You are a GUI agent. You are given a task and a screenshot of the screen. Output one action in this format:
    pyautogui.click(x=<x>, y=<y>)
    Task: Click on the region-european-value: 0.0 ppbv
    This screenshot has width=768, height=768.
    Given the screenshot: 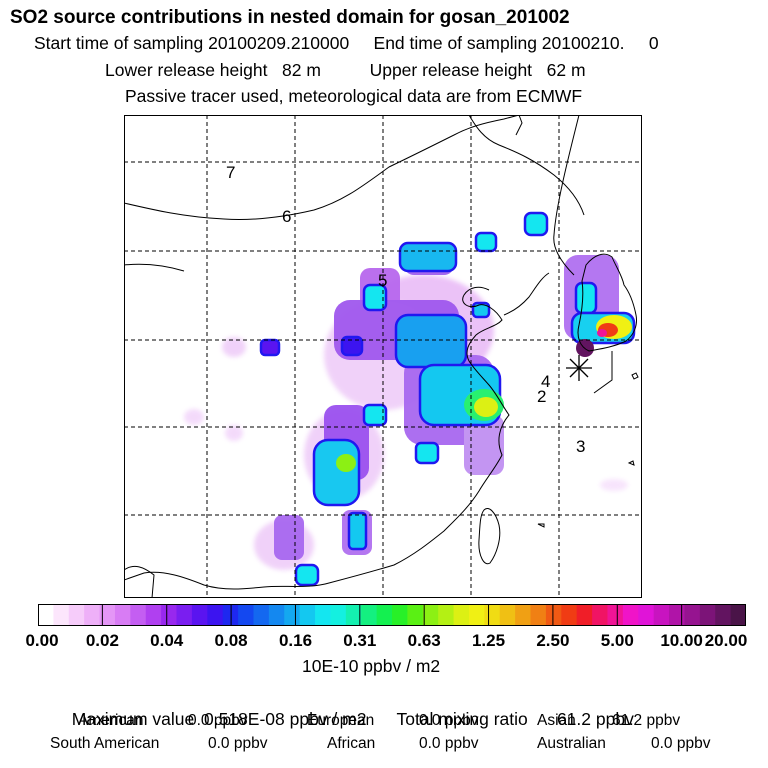 What is the action you would take?
    pyautogui.click(x=449, y=720)
    